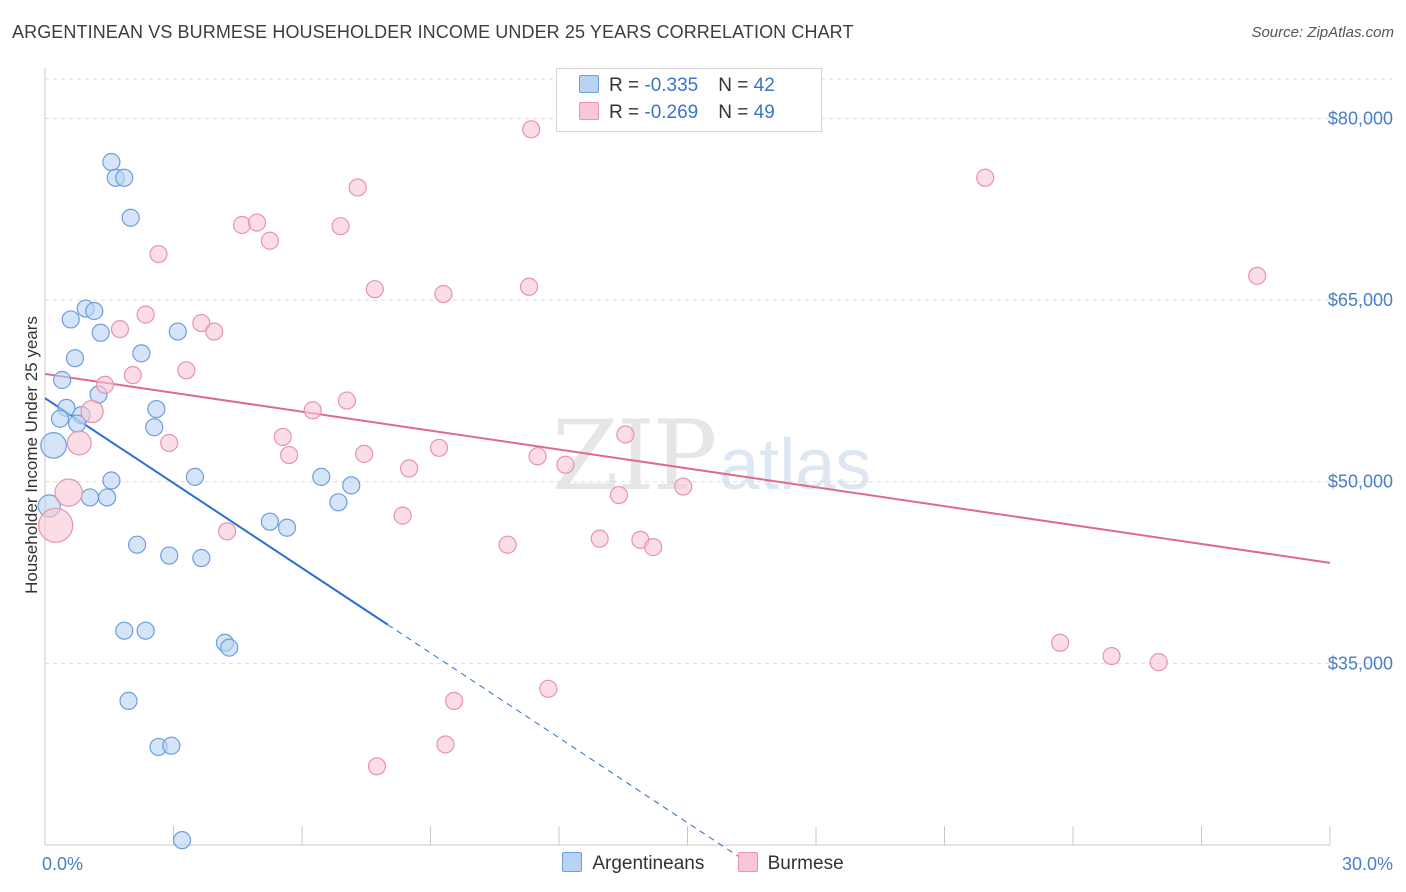 This screenshot has width=1406, height=892. What do you see at coordinates (572, 862) in the screenshot?
I see `series-swatch-argentineans` at bounding box center [572, 862].